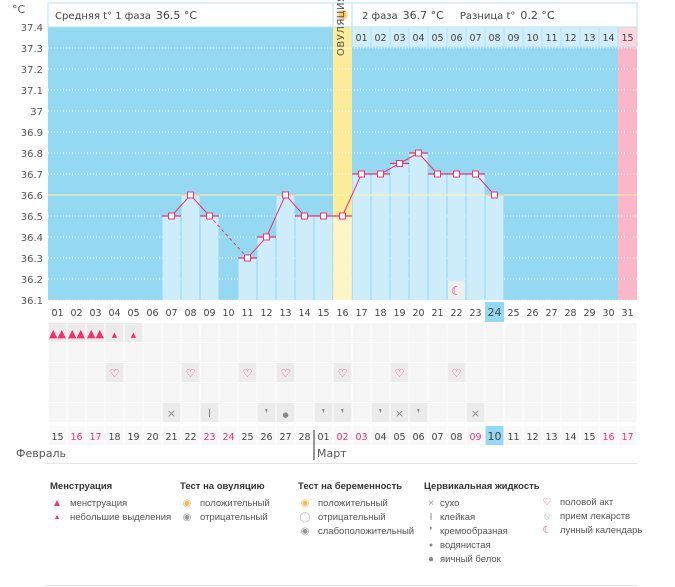 The width and height of the screenshot is (675, 587). Describe the element at coordinates (475, 437) in the screenshot. I see `calendar-date-label: 09` at that location.